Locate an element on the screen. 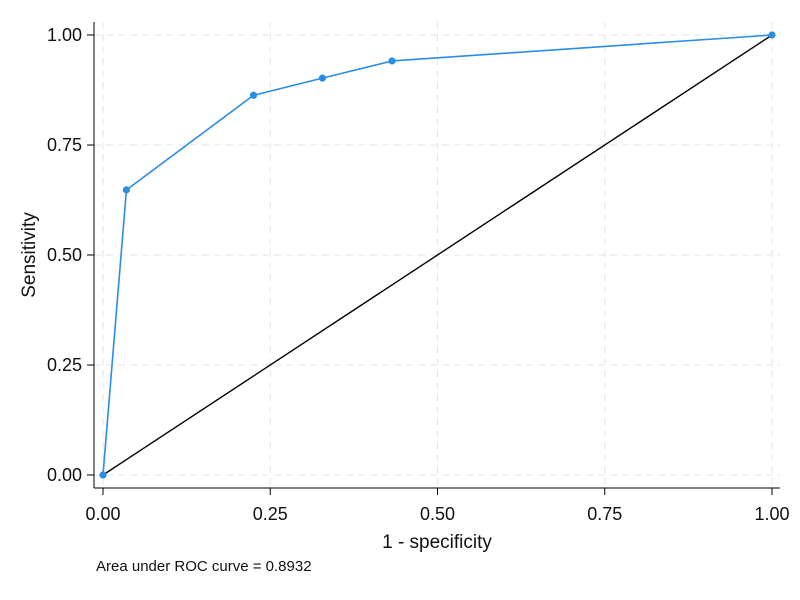 The width and height of the screenshot is (800, 600). x-axis-title: 1 - specificity is located at coordinates (437, 542).